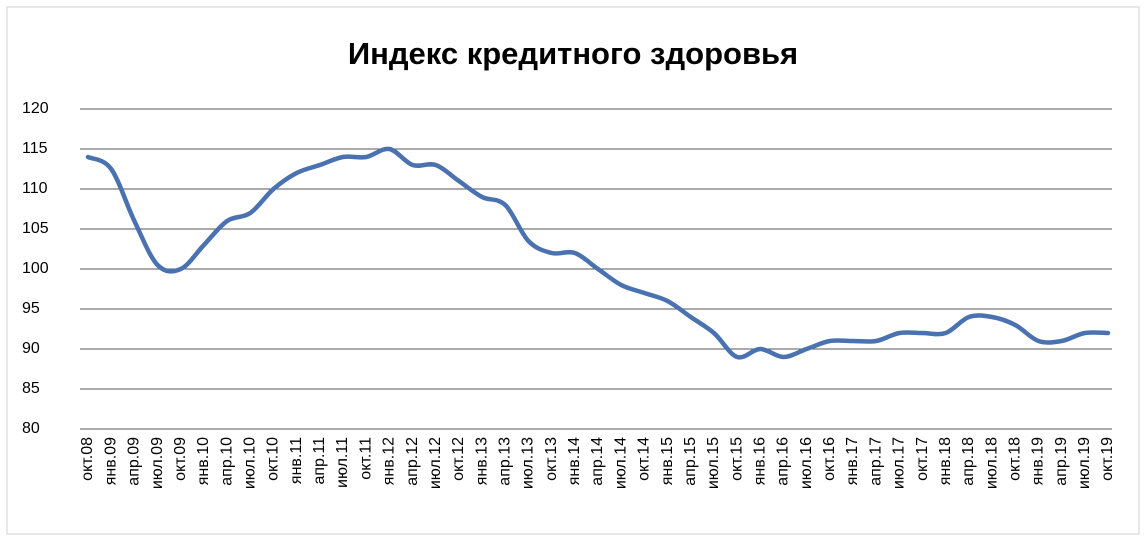 This screenshot has height=541, width=1146. Describe the element at coordinates (412, 461) in the screenshot. I see `x-tick-label: апр.12` at that location.